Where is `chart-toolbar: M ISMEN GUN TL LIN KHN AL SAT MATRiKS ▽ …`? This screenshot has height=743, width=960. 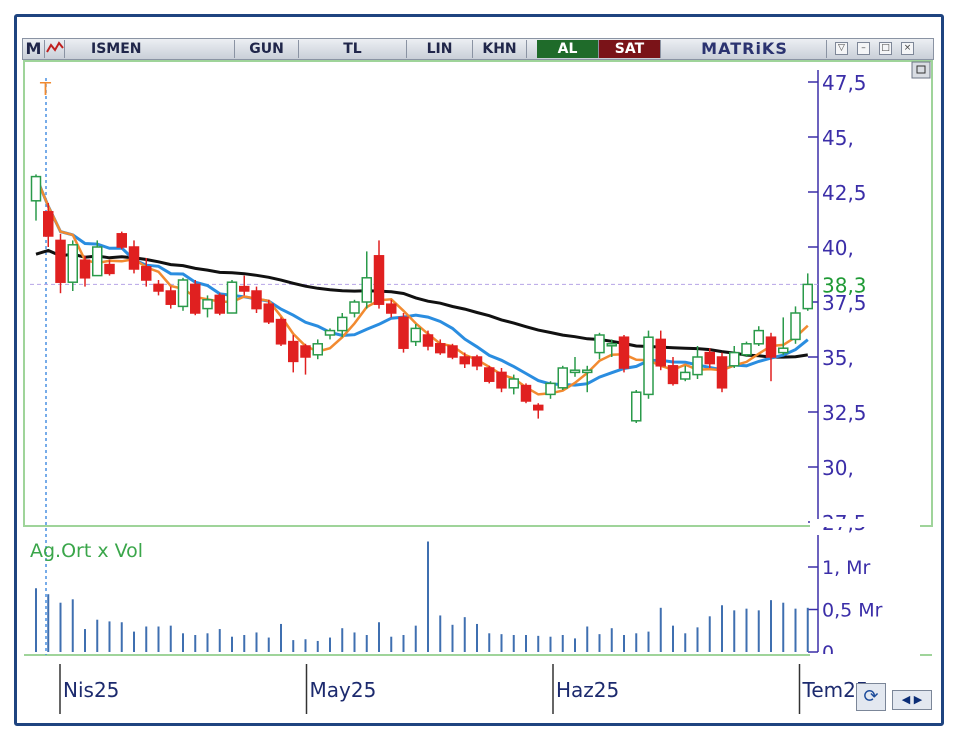 chart-toolbar: M ISMEN GUN TL LIN KHN AL SAT MATRiKS ▽ … is located at coordinates (478, 49).